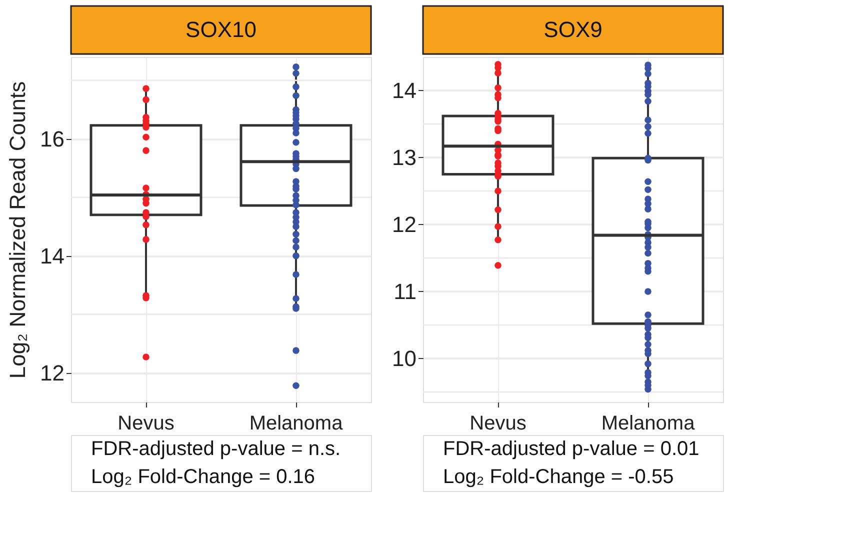  What do you see at coordinates (405, 291) in the screenshot?
I see `y-tick-label: 11` at bounding box center [405, 291].